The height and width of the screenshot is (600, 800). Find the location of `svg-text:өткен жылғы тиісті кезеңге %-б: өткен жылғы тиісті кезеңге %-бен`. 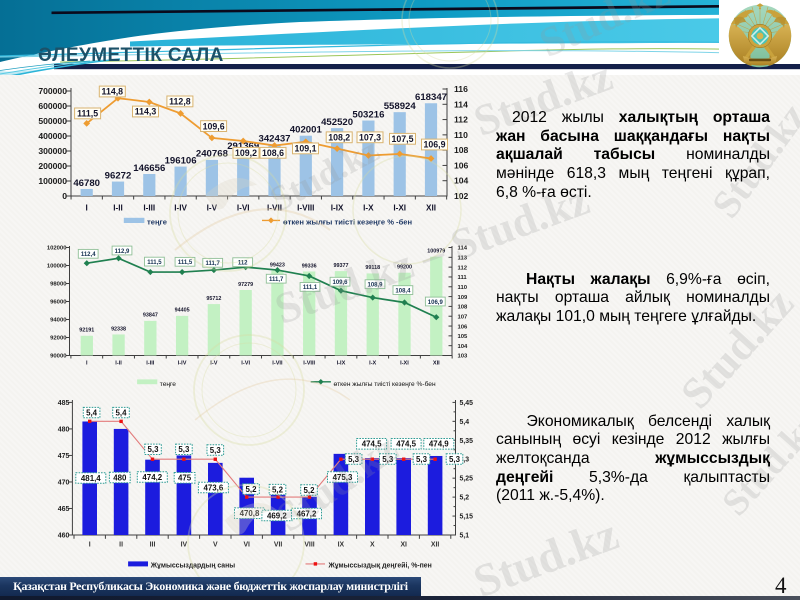

svg-text:өткен жылғы тиісті кезеңге %-б: өткен жылғы тиісті кезеңге %-бен is located at coordinates (385, 384).